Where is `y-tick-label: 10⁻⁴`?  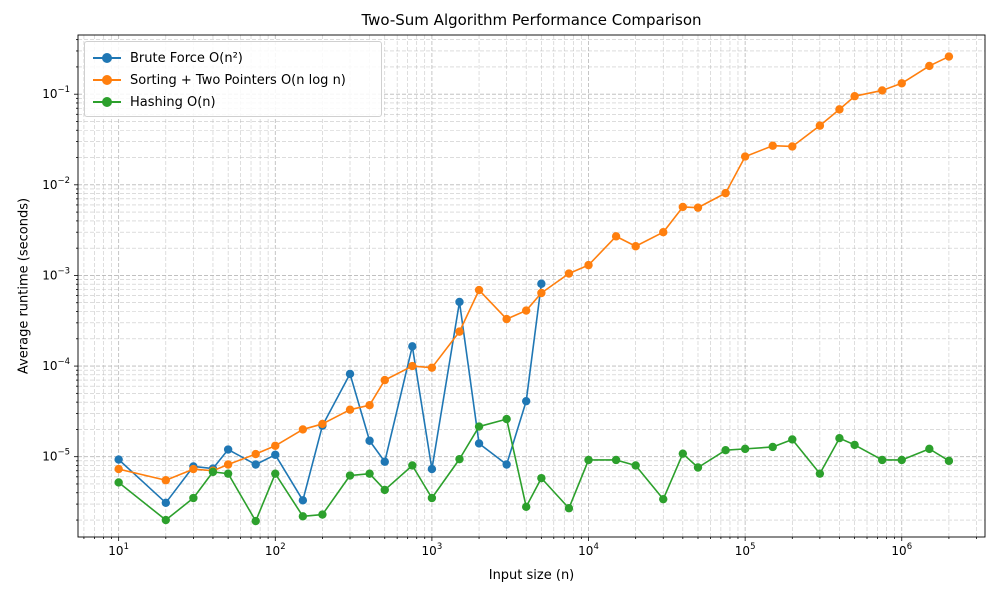
y-tick-label: 10⁻⁴ is located at coordinates (56, 365).